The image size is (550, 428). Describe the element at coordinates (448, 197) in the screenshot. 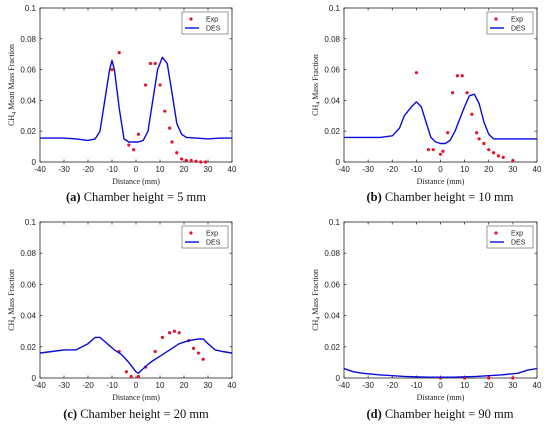

I see `panel-caption-text: Chamber height = 10 mm` at that location.